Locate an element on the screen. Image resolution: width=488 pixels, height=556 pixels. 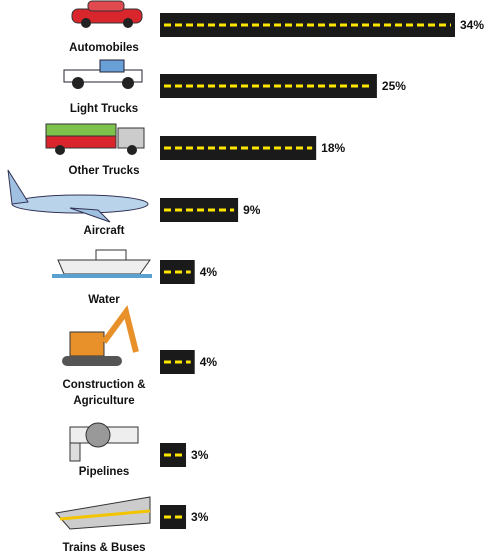
category-label: Light Trucks is located at coordinates (104, 109).